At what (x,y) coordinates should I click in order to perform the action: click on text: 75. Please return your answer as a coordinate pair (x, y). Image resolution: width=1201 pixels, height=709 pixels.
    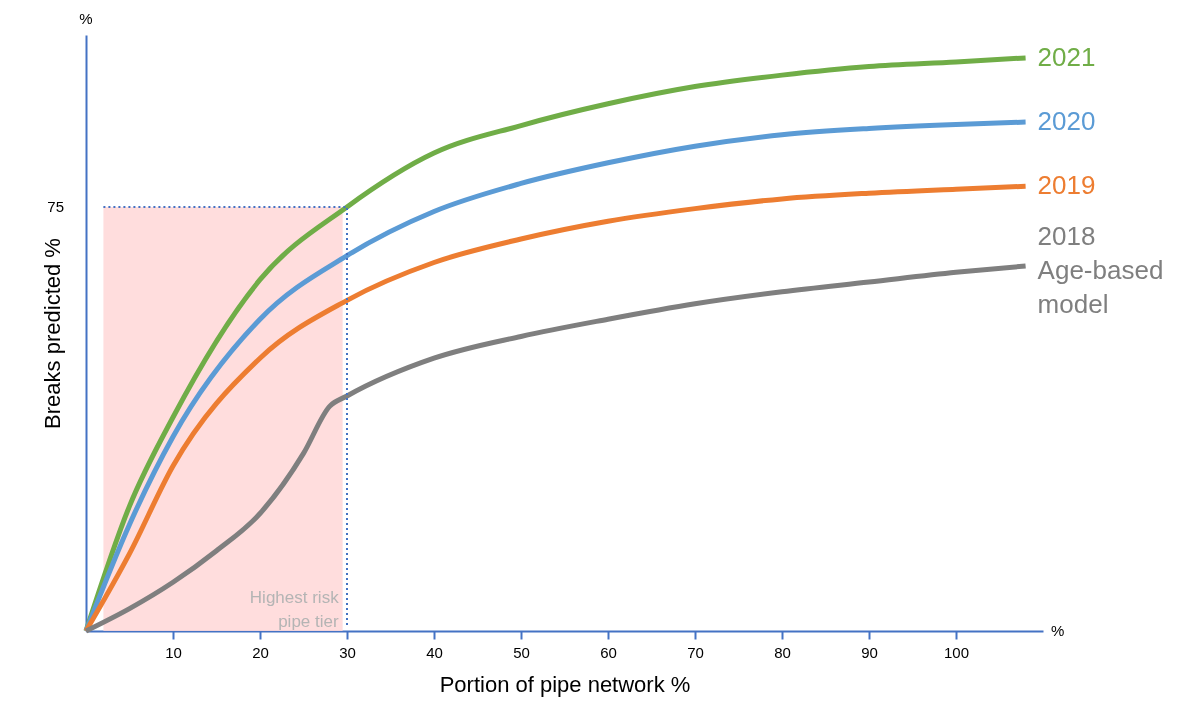
    Looking at the image, I should click on (55, 206).